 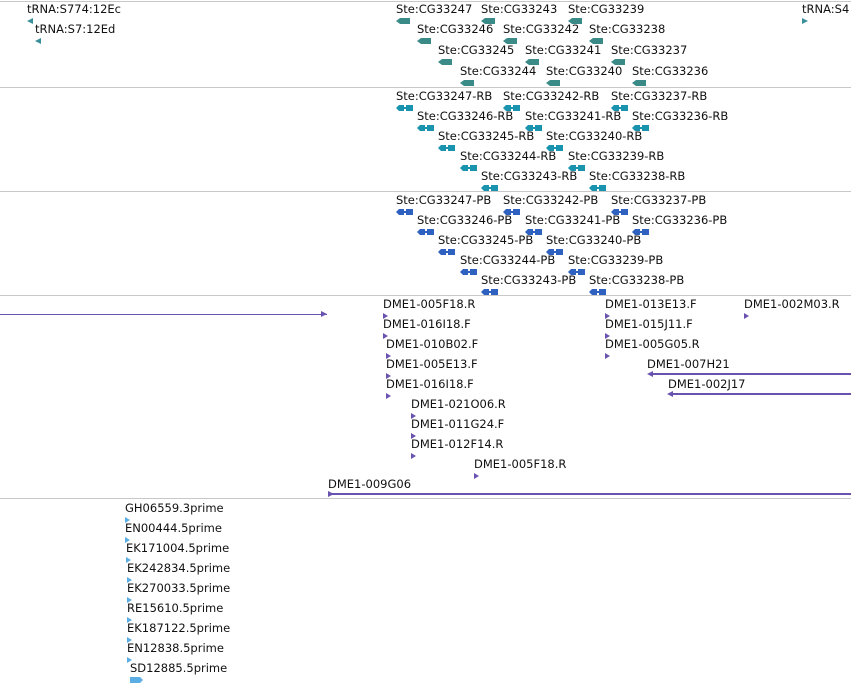 I want to click on feature-label: Ste:CG33237, so click(x=649, y=50).